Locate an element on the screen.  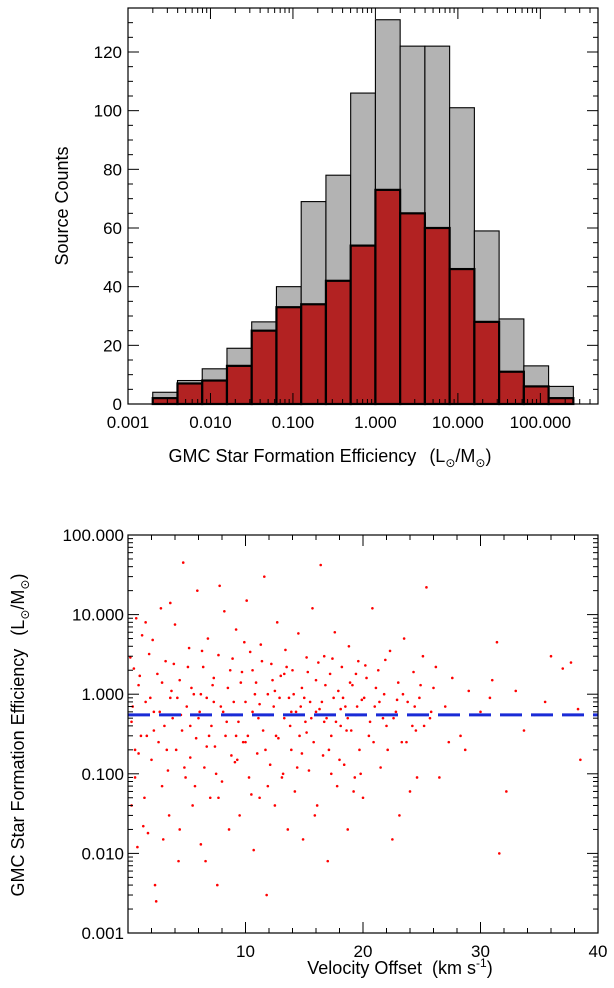
scatter-y-tick-label: 0.100 is located at coordinates (102, 774).